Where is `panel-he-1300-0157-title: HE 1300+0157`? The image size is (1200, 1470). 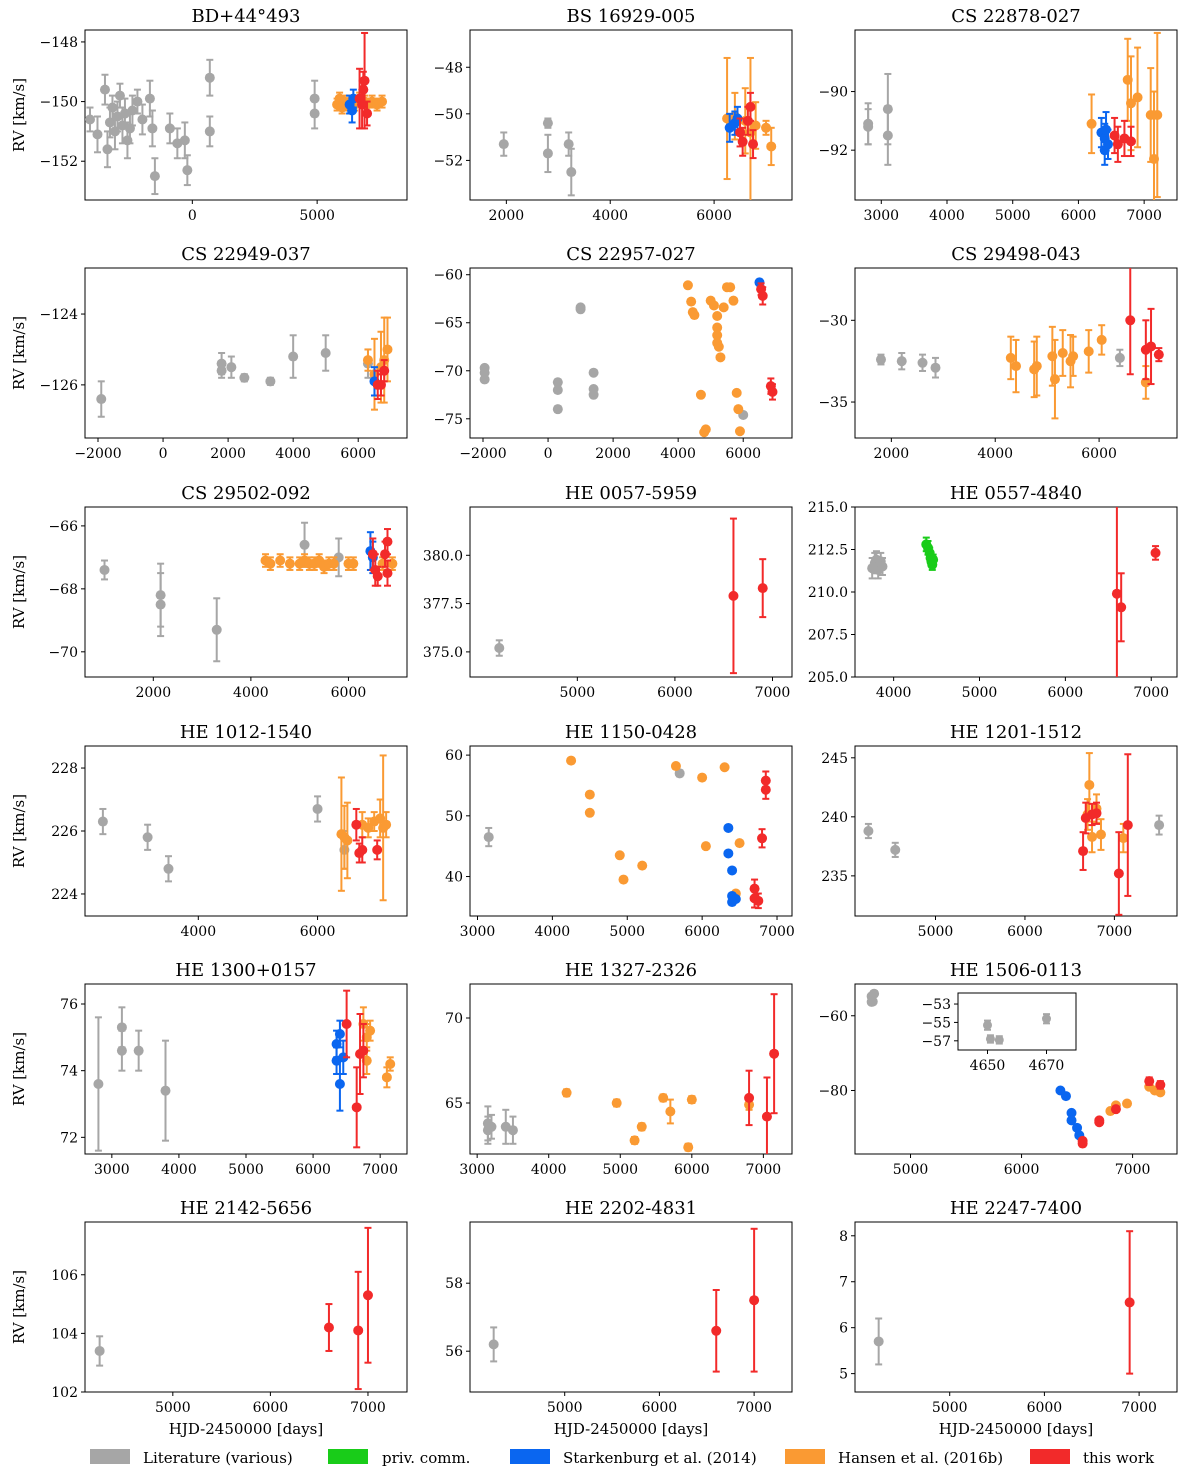 panel-he-1300-0157-title: HE 1300+0157 is located at coordinates (245, 970).